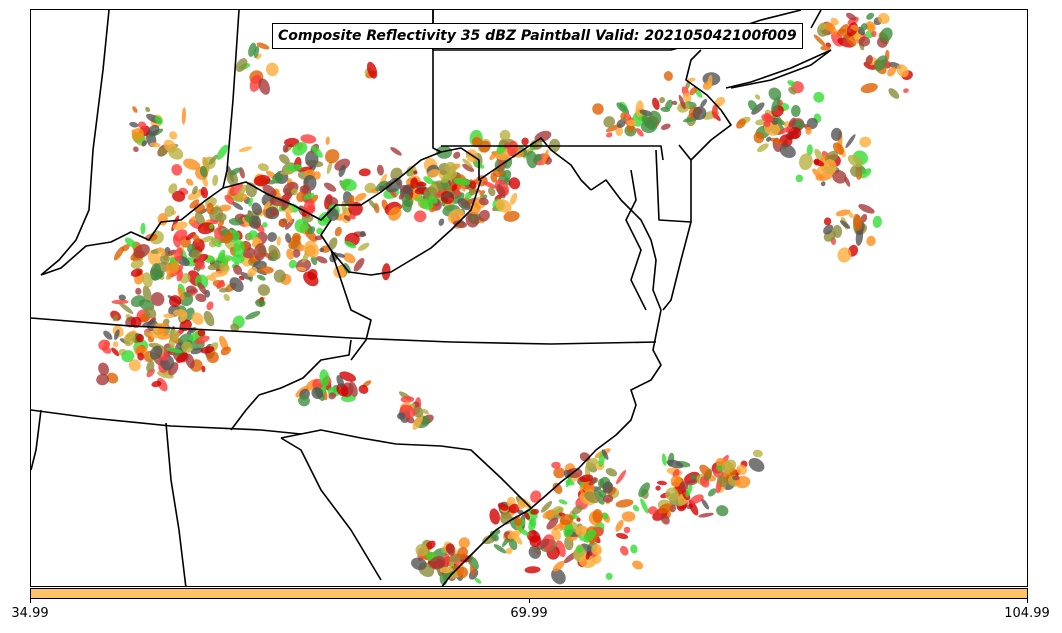  I want to click on ohio-river, so click(241, 213).